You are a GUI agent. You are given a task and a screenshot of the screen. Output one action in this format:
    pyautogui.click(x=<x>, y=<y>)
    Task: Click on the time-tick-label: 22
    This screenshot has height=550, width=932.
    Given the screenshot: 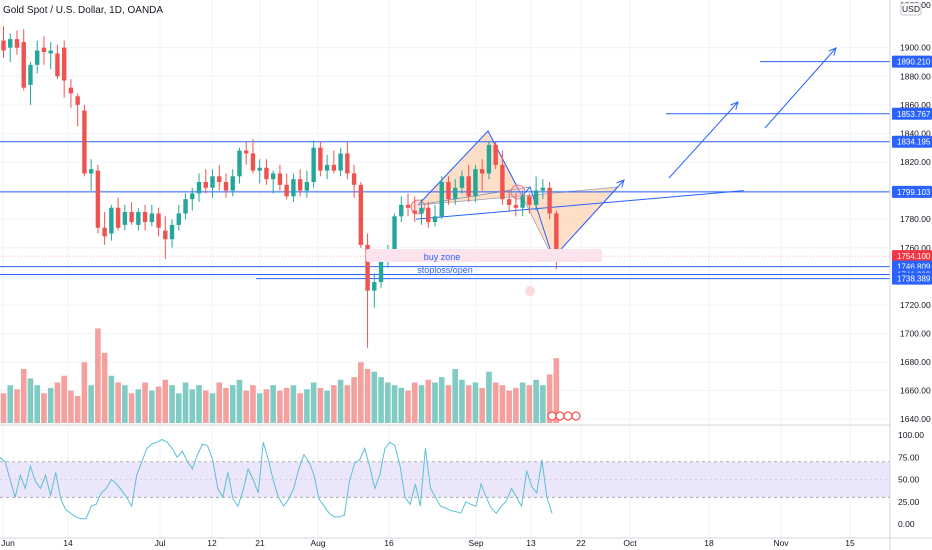 What is the action you would take?
    pyautogui.click(x=581, y=543)
    